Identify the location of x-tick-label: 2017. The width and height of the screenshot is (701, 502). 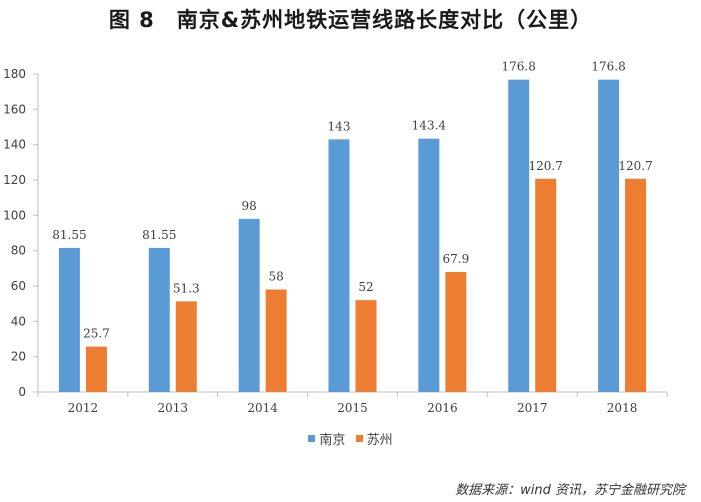
(532, 408).